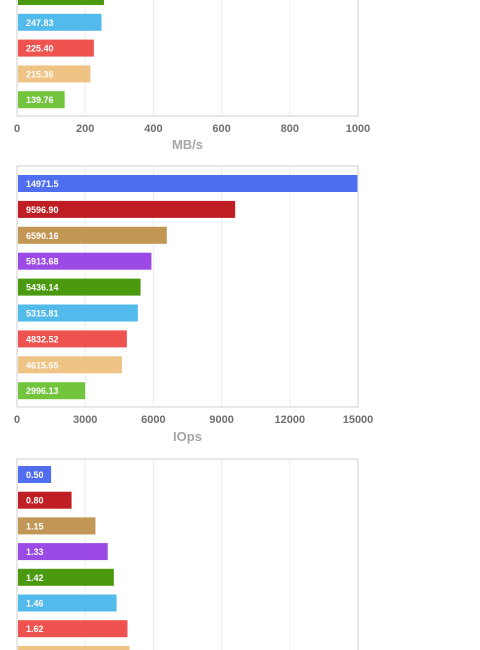 This screenshot has width=480, height=650. What do you see at coordinates (42, 236) in the screenshot?
I see `chart-2-bar-value-label: 6590.16` at bounding box center [42, 236].